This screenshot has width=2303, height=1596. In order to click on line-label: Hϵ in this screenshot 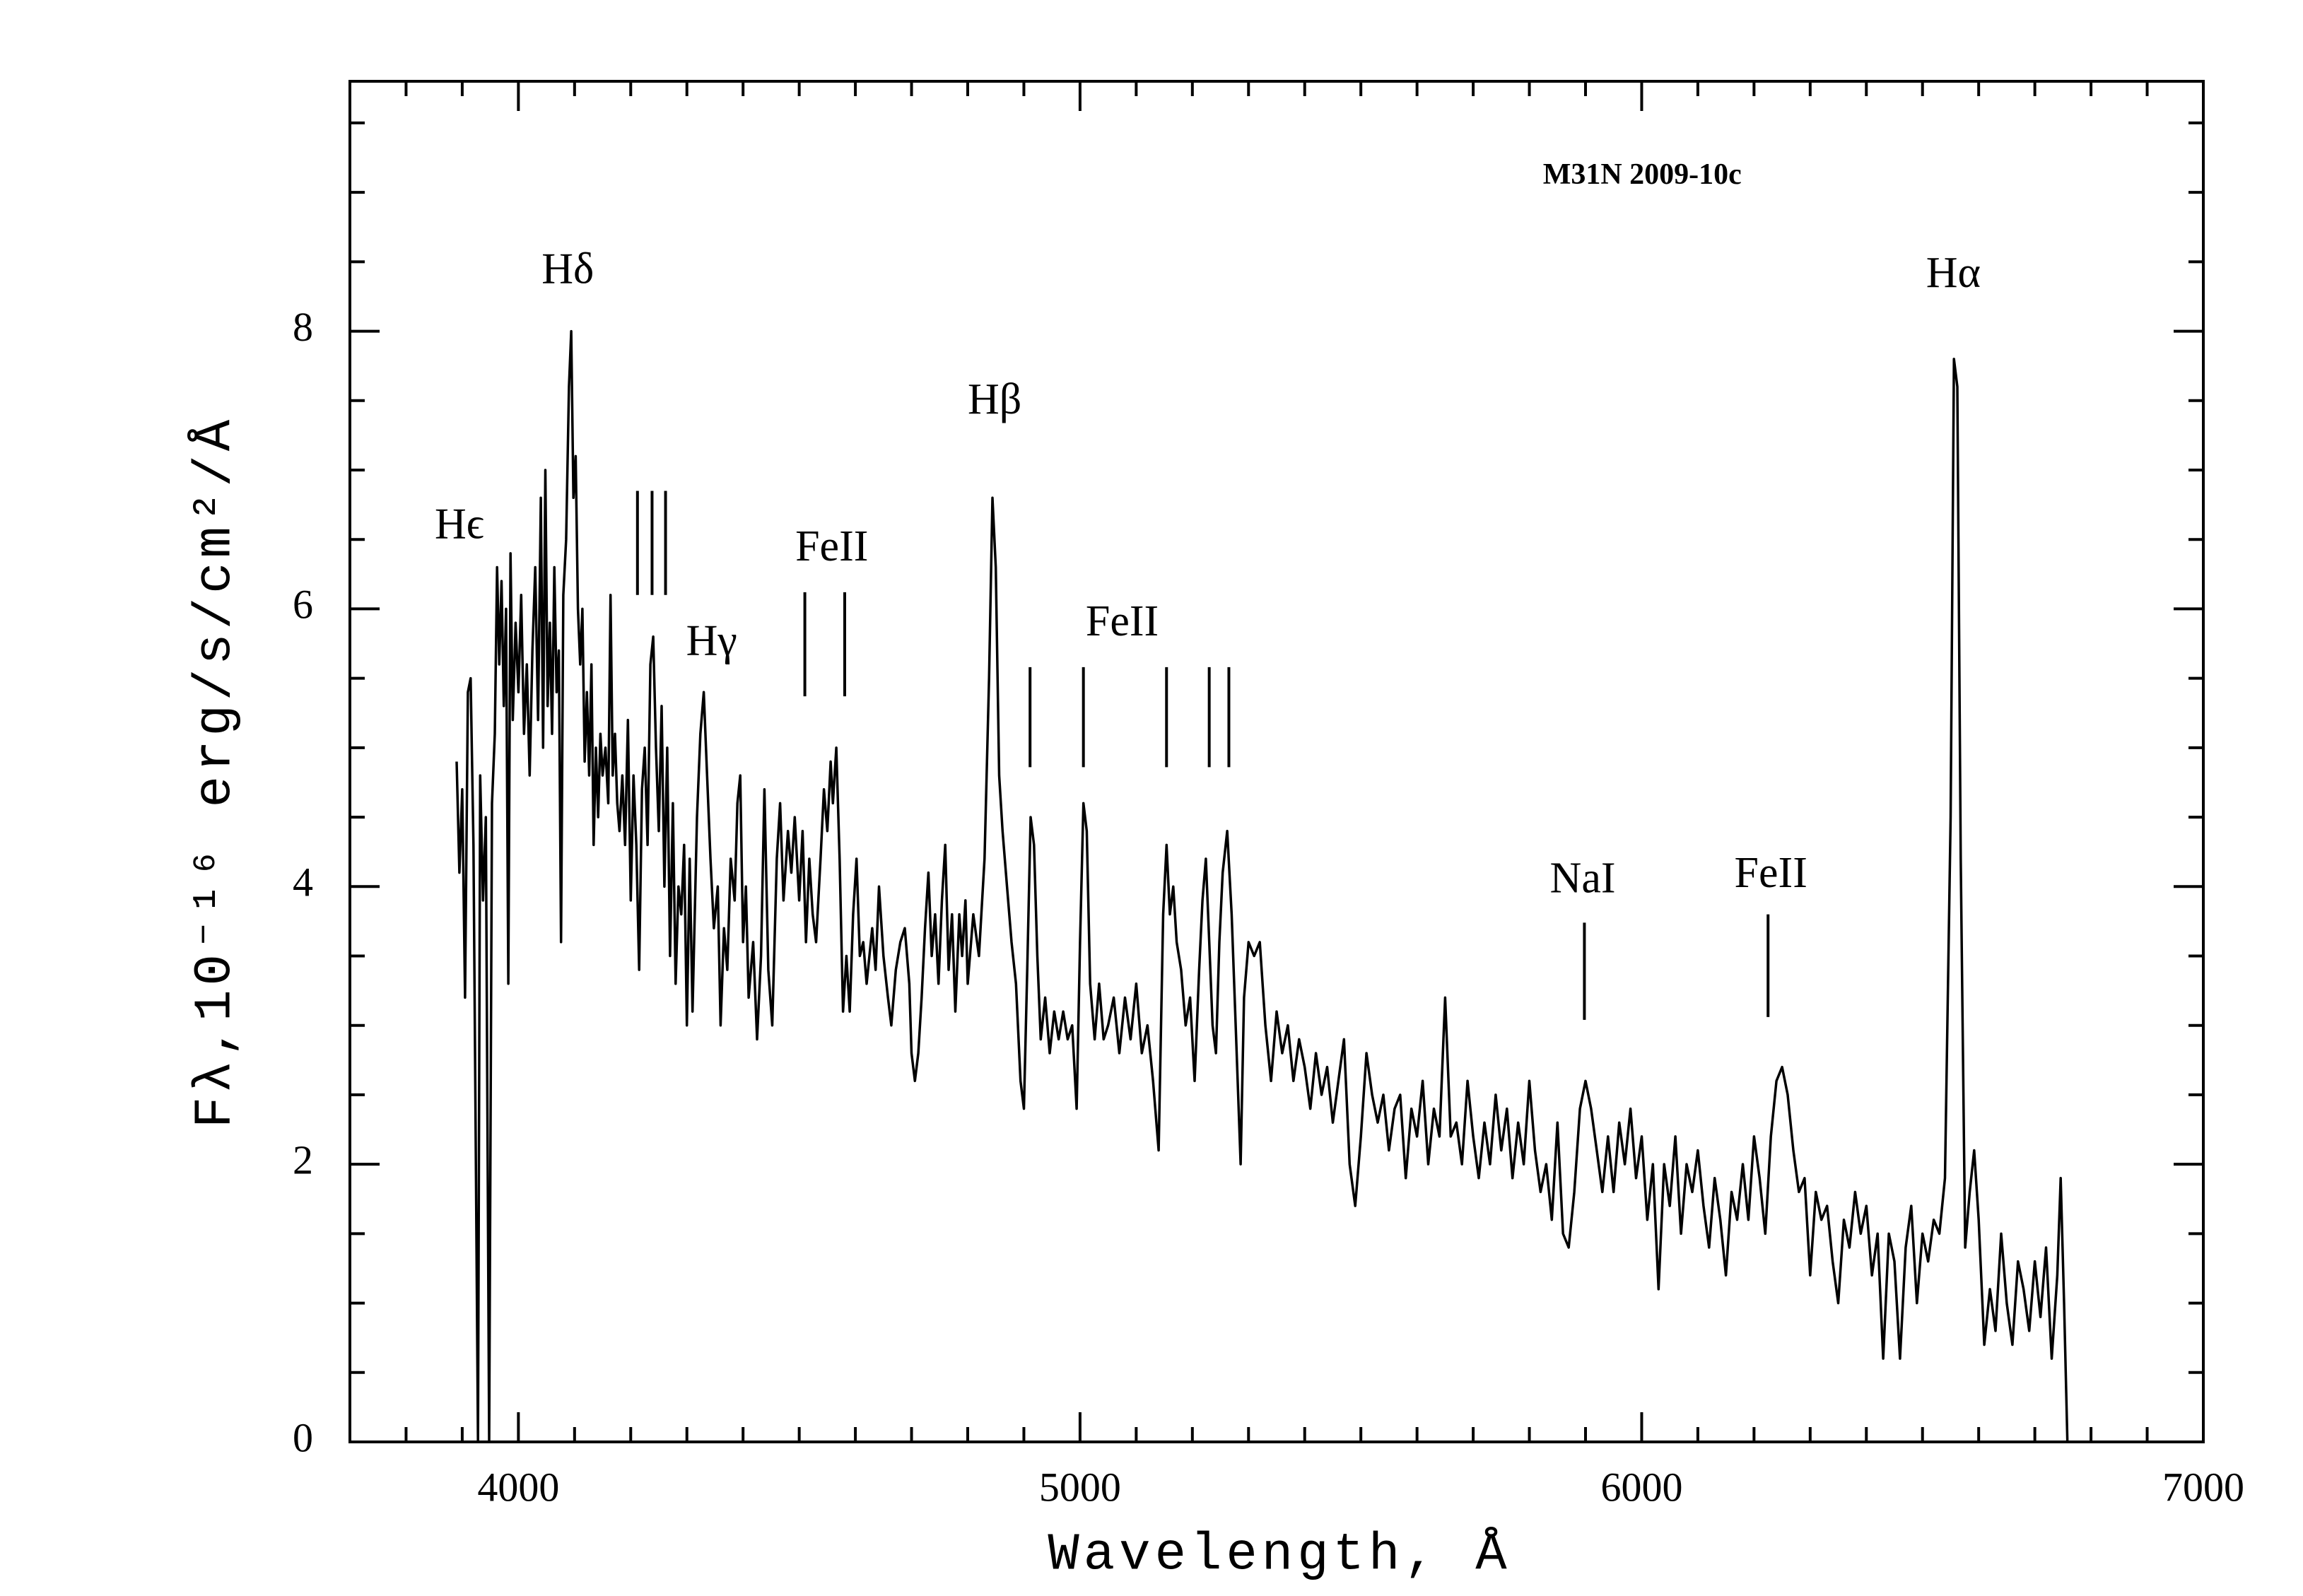, I will do `click(459, 524)`.